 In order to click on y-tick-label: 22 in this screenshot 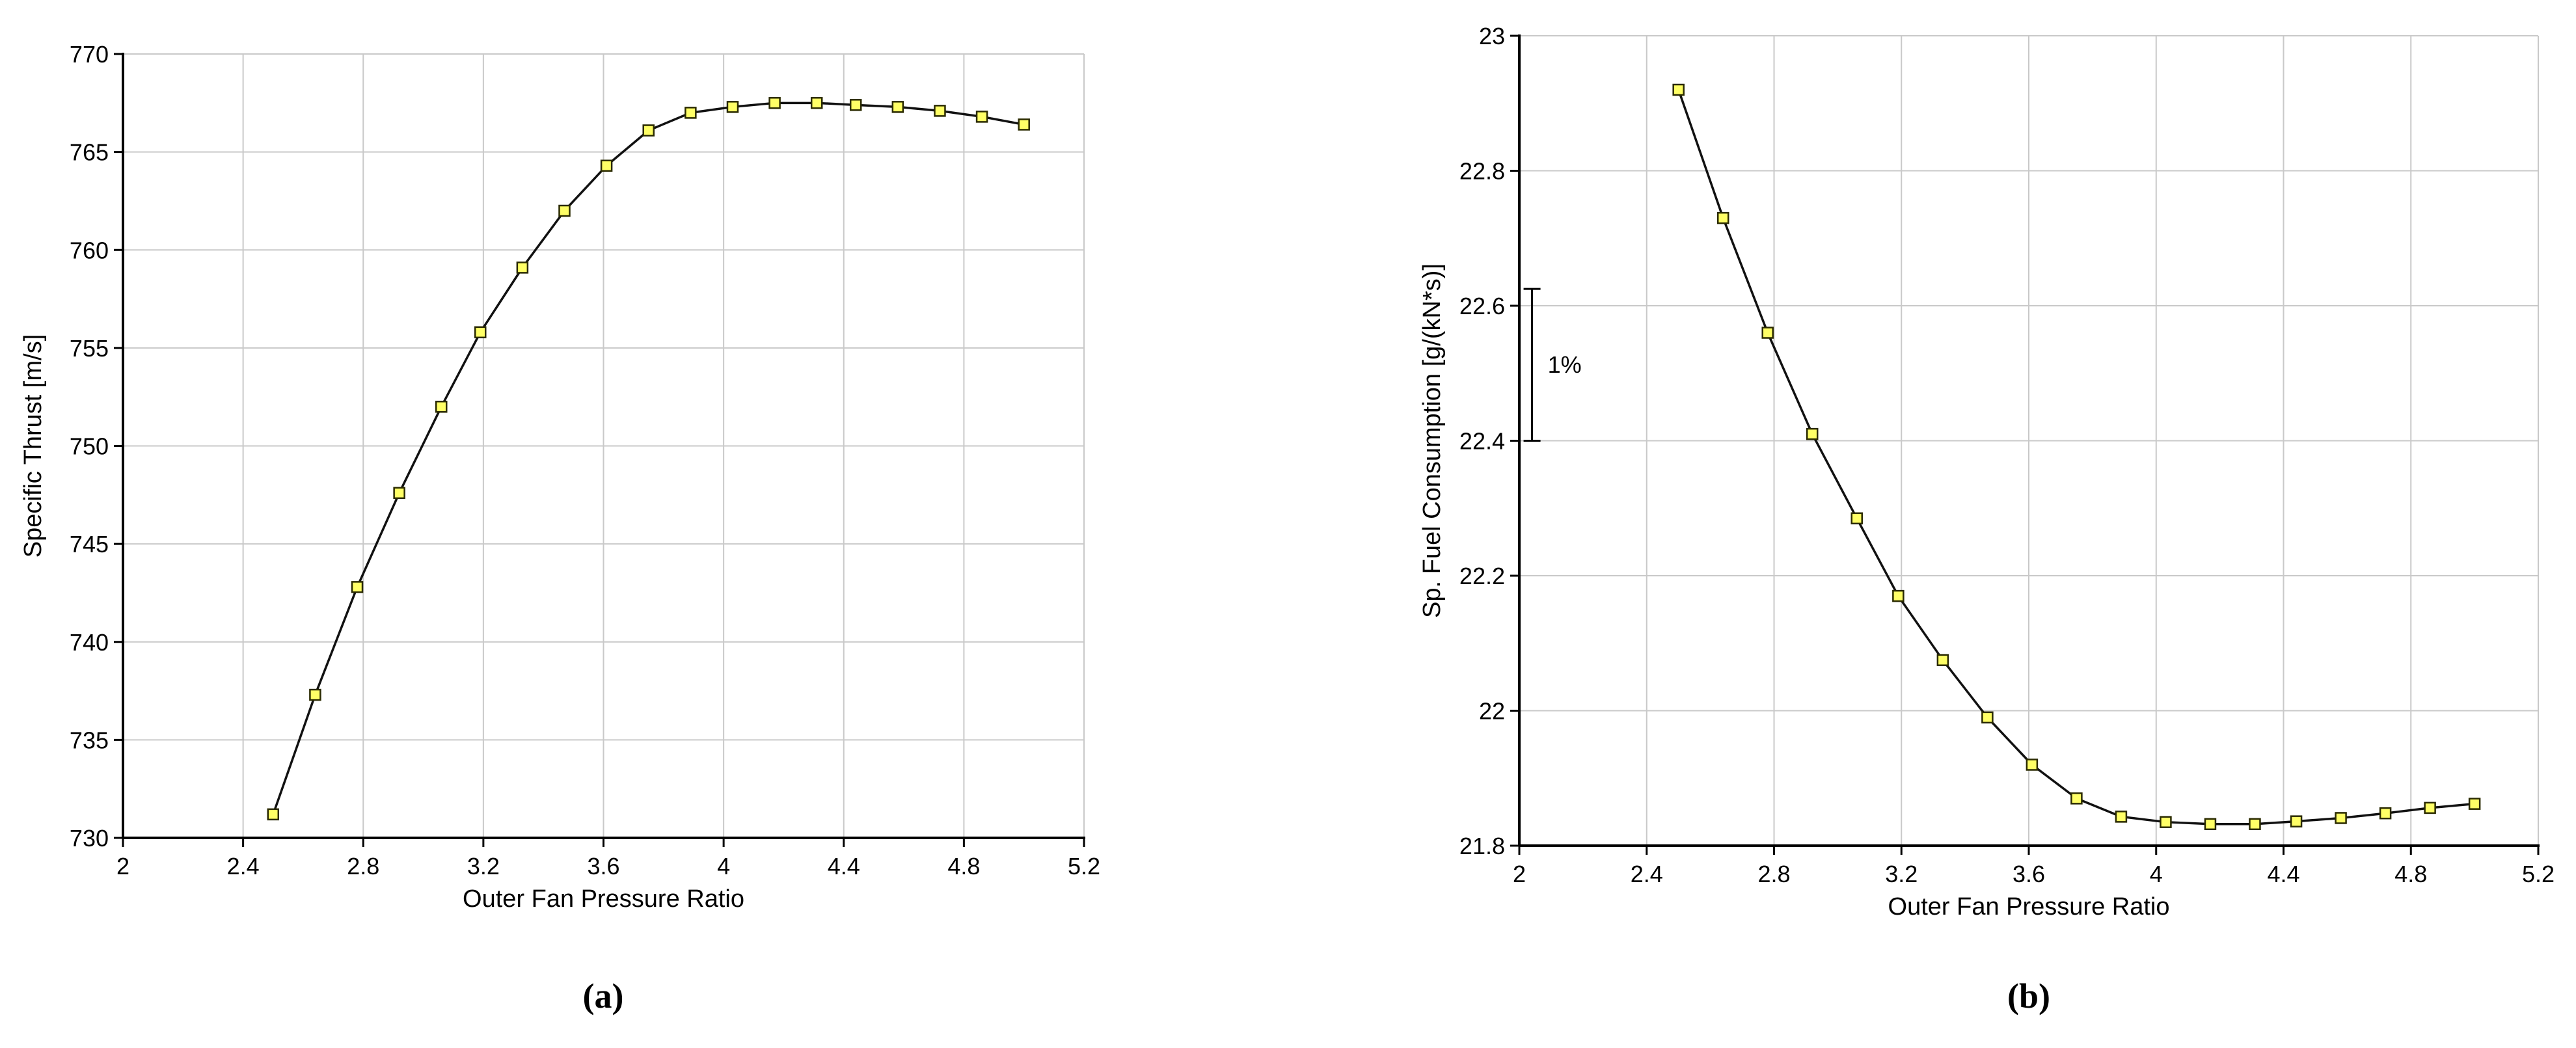, I will do `click(1492, 712)`.